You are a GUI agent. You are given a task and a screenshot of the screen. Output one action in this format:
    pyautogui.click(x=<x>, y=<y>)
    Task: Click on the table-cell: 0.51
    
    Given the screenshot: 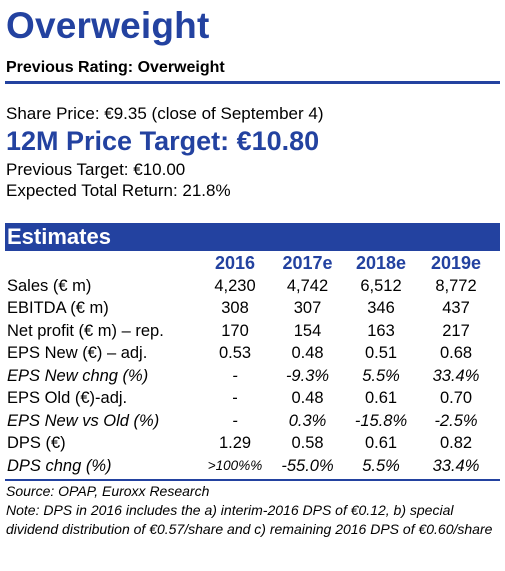 What is the action you would take?
    pyautogui.click(x=381, y=353)
    